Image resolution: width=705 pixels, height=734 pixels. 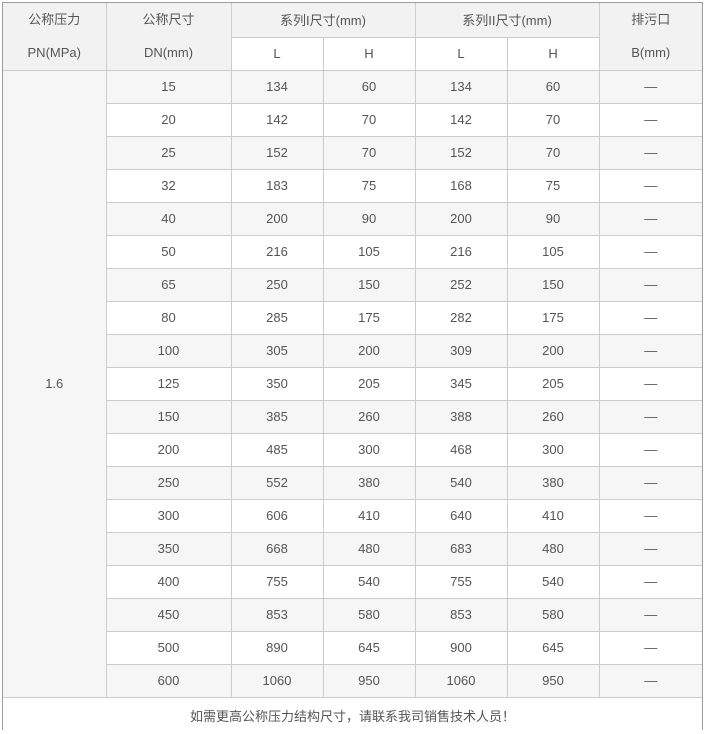 What do you see at coordinates (169, 549) in the screenshot?
I see `cell-dn: 350` at bounding box center [169, 549].